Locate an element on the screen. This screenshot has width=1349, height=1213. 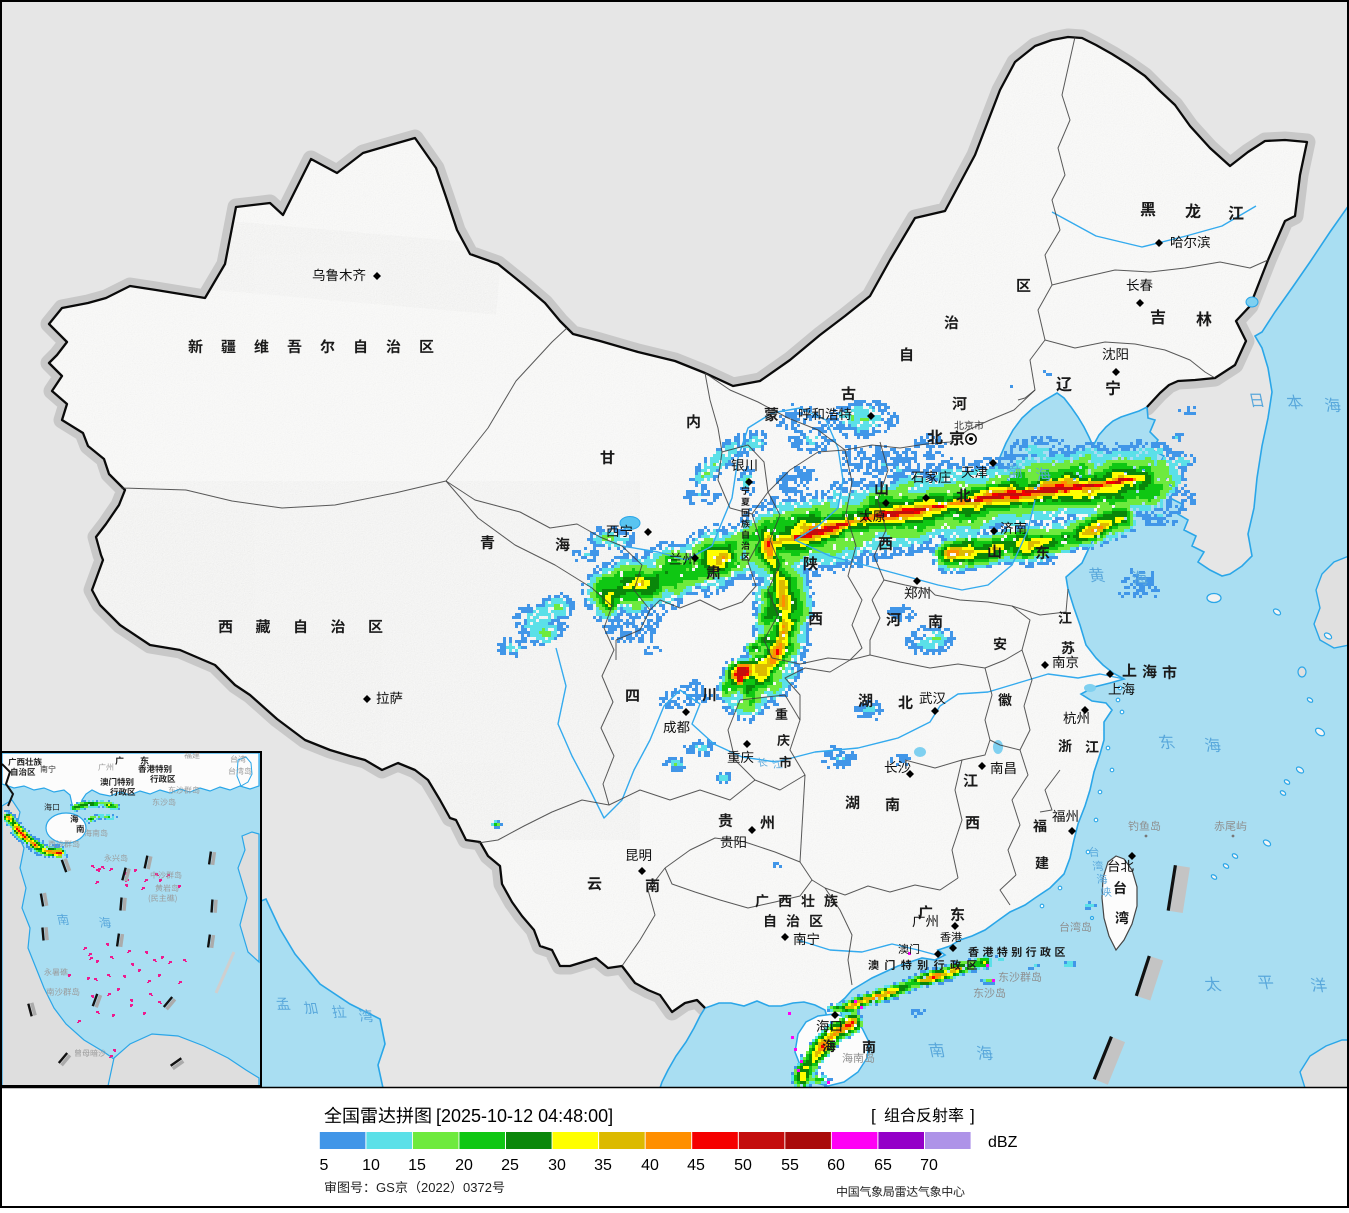
svg-text: 2022 is located at coordinates (435, 1187).